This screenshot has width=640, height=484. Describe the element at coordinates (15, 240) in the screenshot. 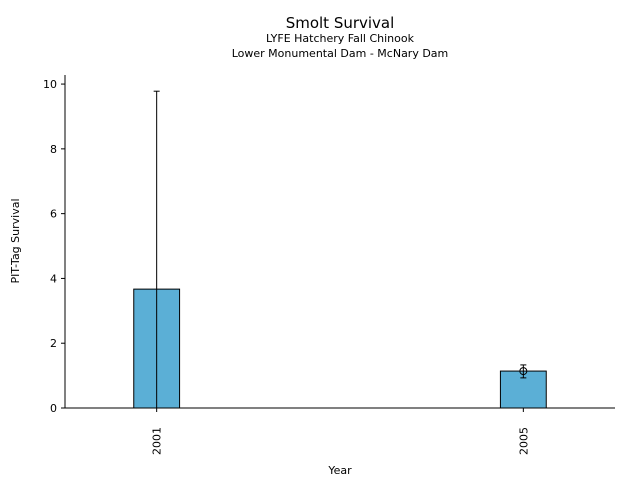

I see `y-axis-label: PIT-Tag Survival` at that location.